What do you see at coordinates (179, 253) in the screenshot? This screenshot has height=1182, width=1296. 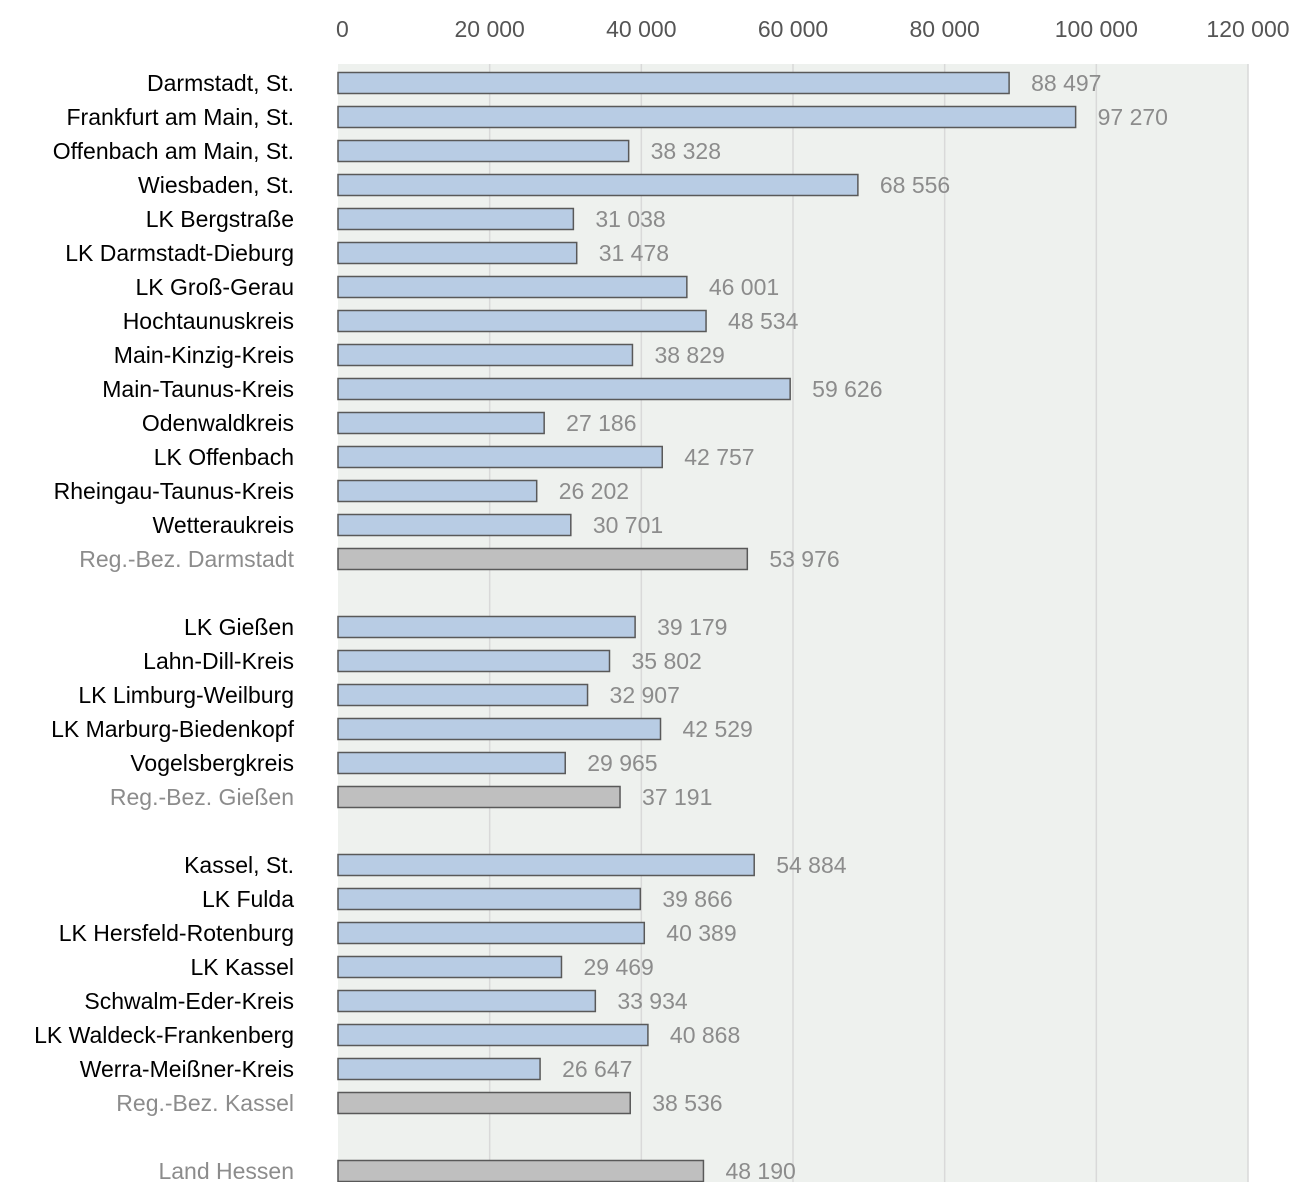 I see `category-label: LK Darmstadt-Dieburg` at bounding box center [179, 253].